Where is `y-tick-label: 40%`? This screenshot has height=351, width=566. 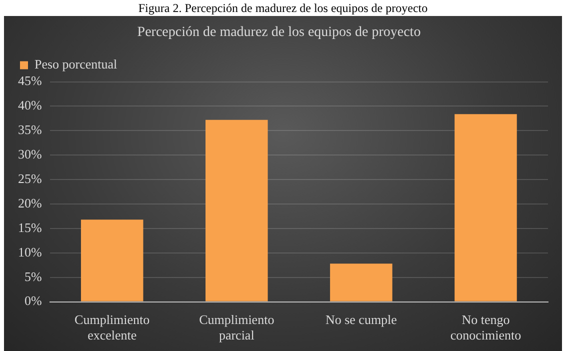 y-tick-label: 40% is located at coordinates (30, 105).